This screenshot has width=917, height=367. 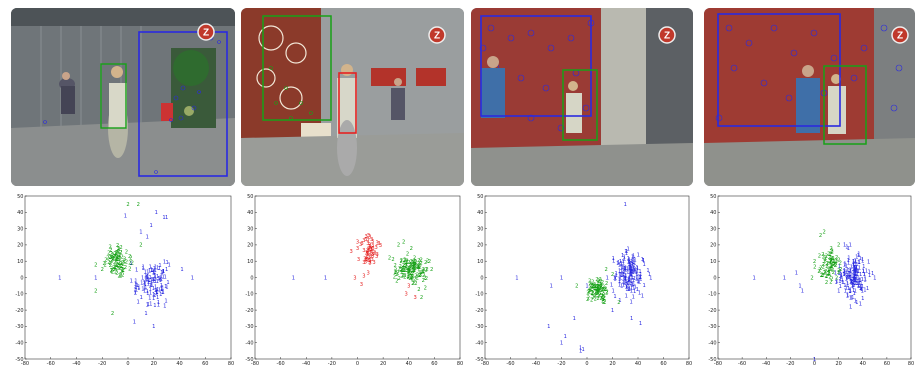 I want to click on y-tick-label: 30, so click(x=480, y=229).